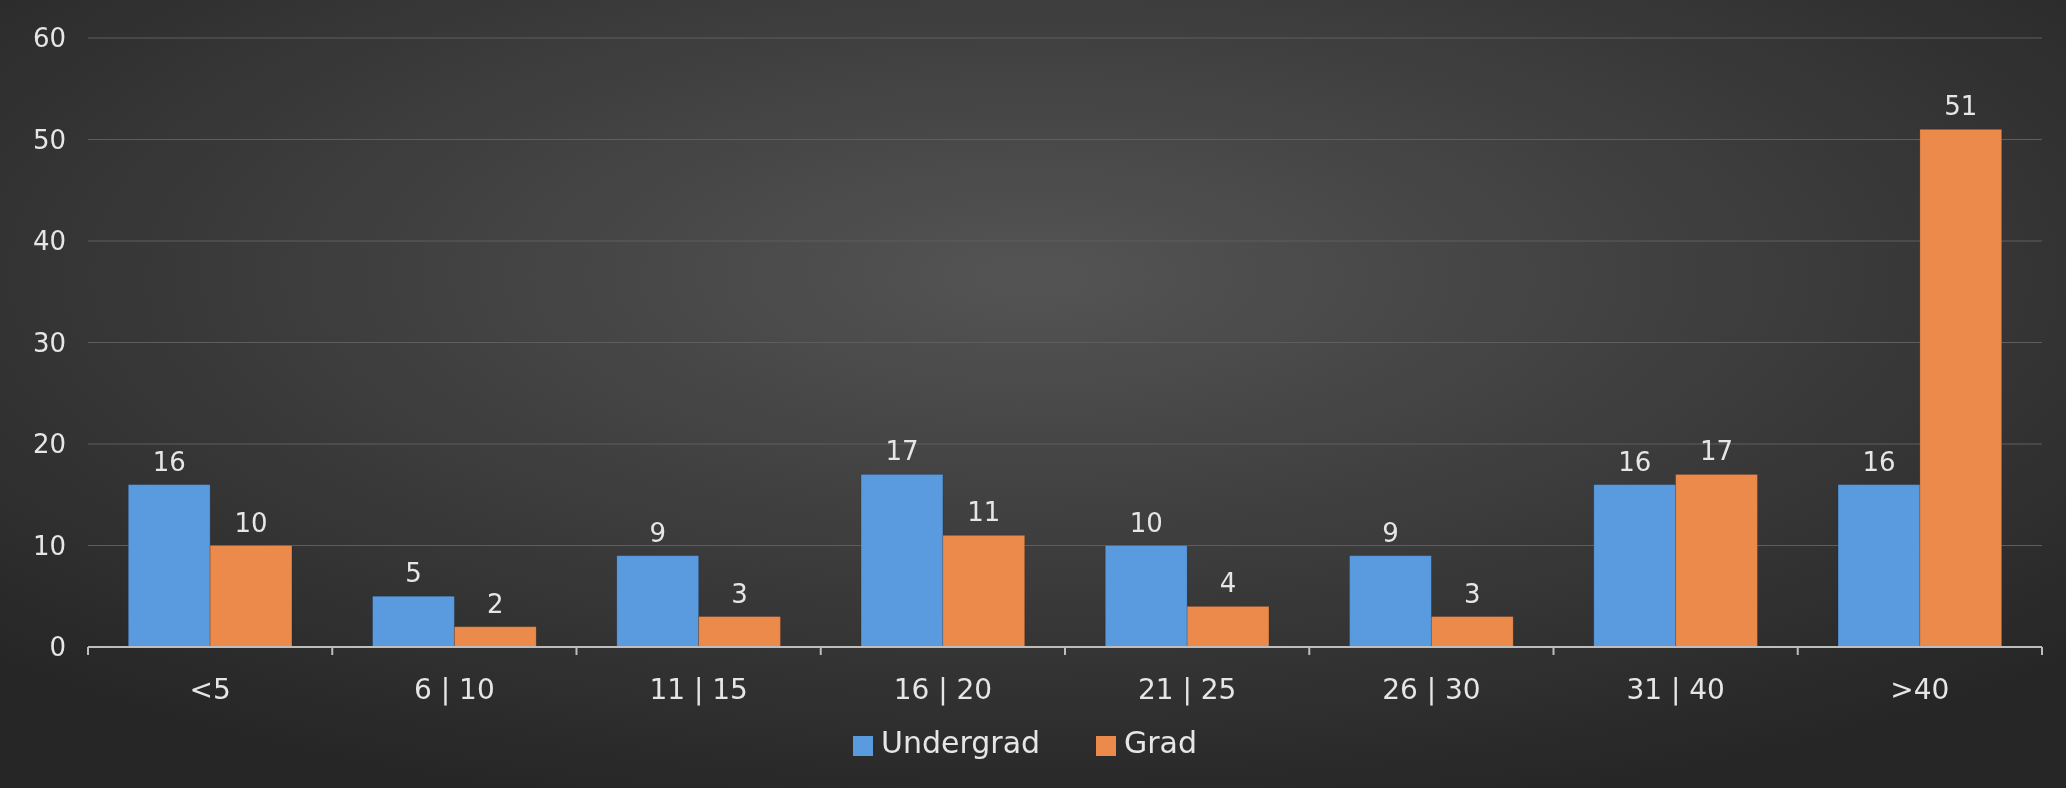 This screenshot has height=788, width=2066. What do you see at coordinates (1161, 742) in the screenshot?
I see `text: Grad` at bounding box center [1161, 742].